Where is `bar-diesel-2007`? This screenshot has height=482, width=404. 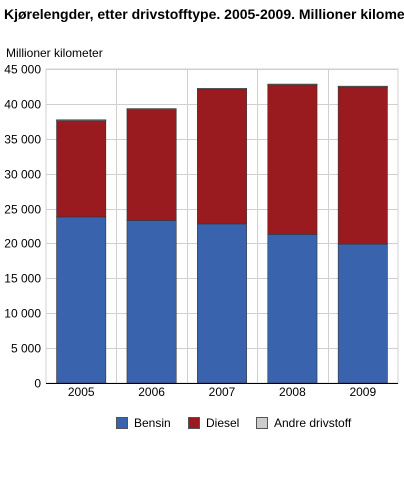
bar-diesel-2007 is located at coordinates (222, 156).